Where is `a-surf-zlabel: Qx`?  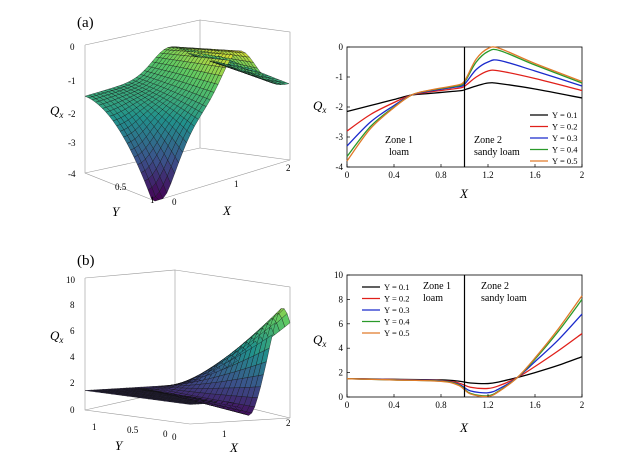
a-surf-zlabel: Qx is located at coordinates (56, 111).